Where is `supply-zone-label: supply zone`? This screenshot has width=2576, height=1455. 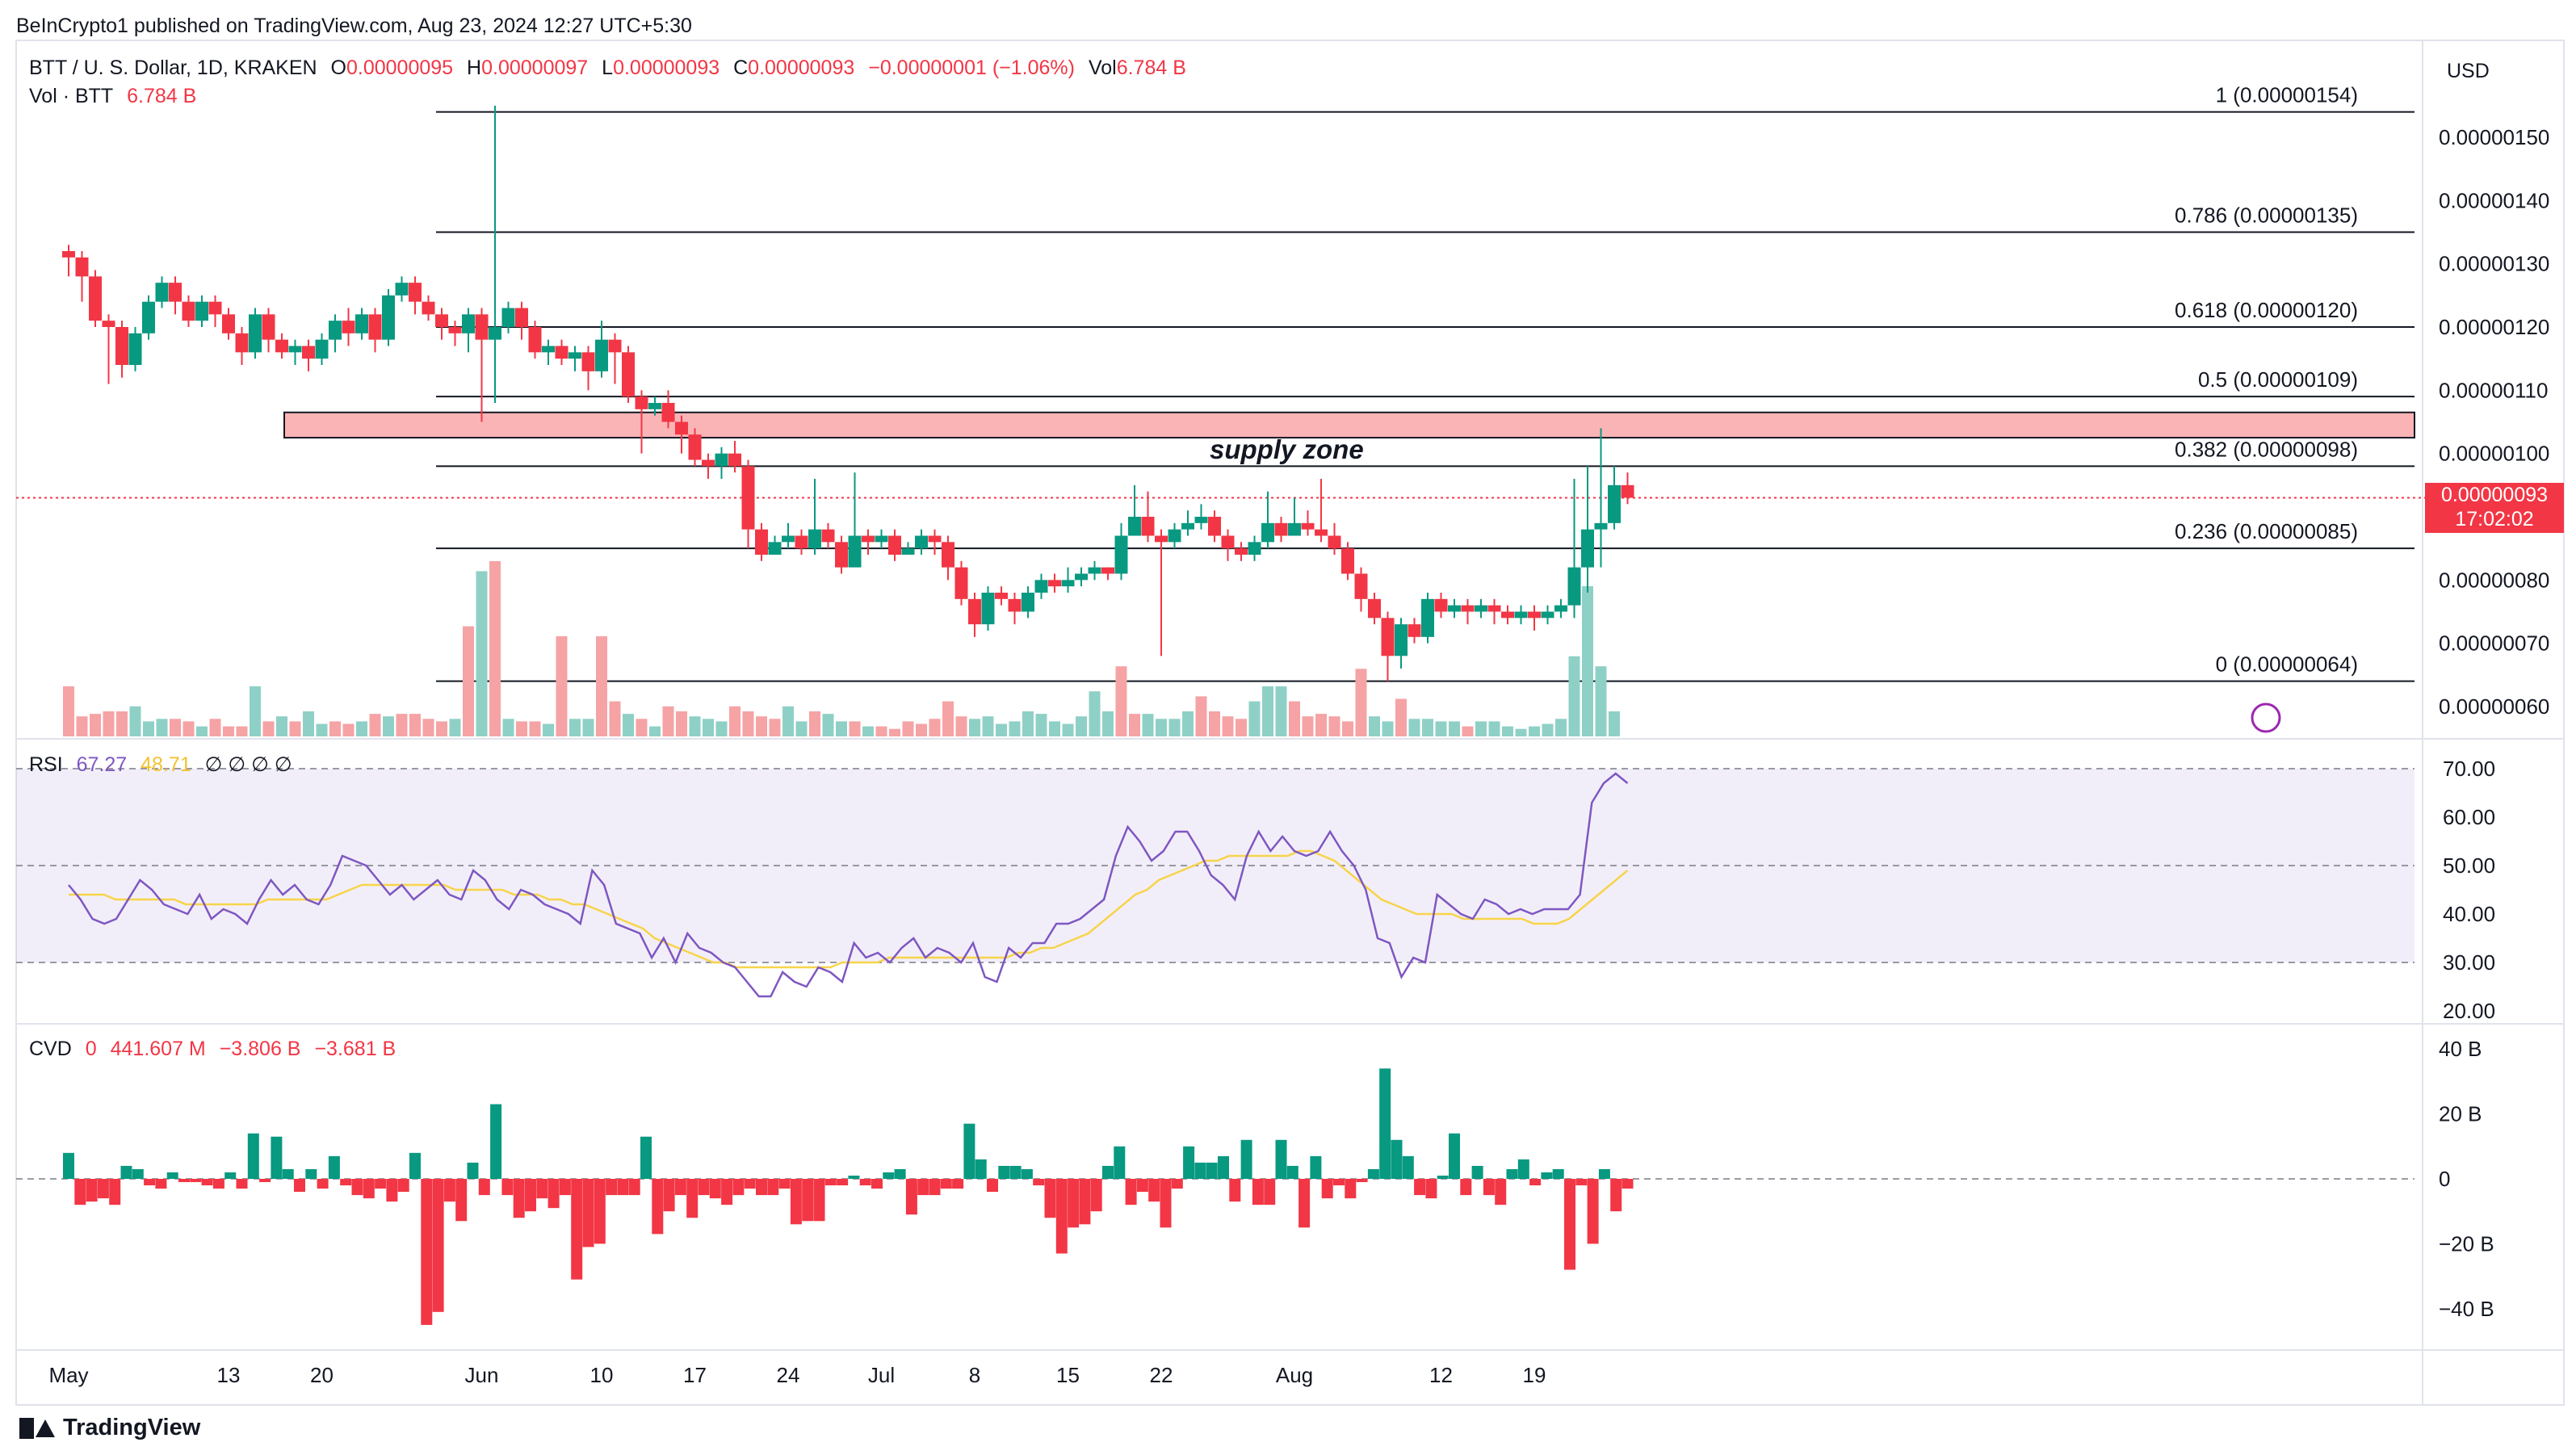 supply-zone-label: supply zone is located at coordinates (1287, 449).